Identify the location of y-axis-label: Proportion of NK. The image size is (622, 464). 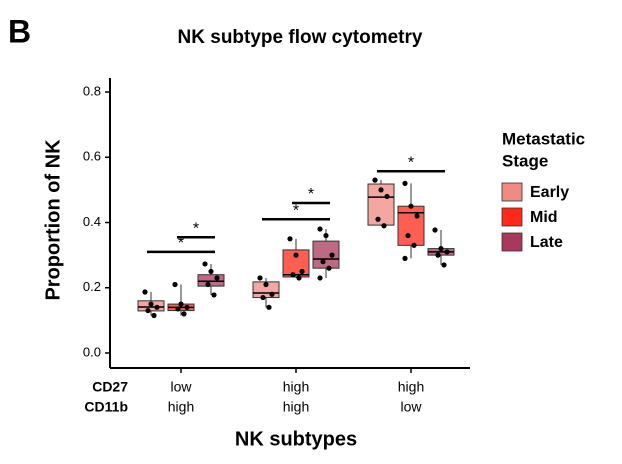
(53, 220).